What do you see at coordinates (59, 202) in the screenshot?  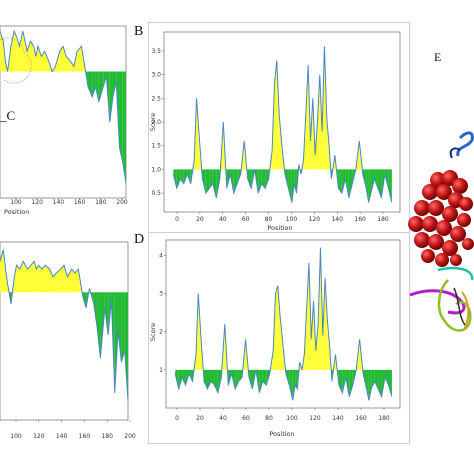 I see `chart-a-xtick-label: 140` at bounding box center [59, 202].